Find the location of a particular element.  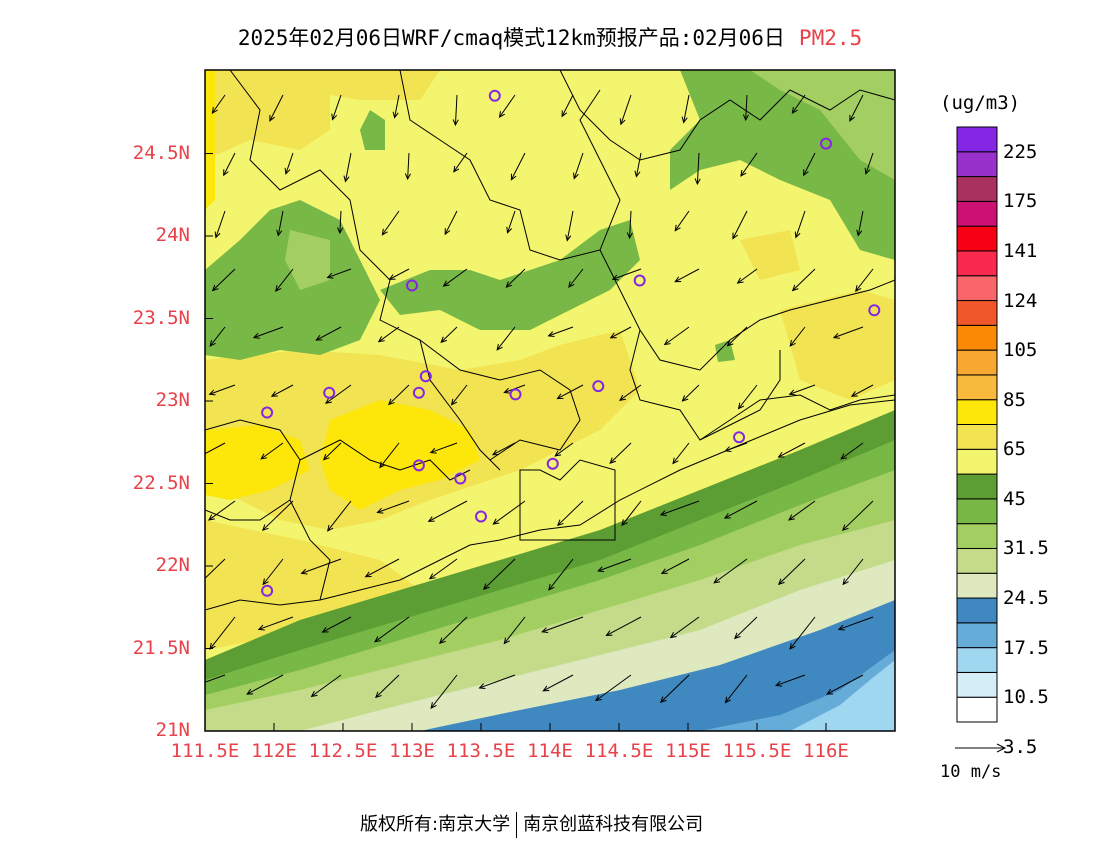

colorbar-tick-label: 24.5 is located at coordinates (1026, 598).